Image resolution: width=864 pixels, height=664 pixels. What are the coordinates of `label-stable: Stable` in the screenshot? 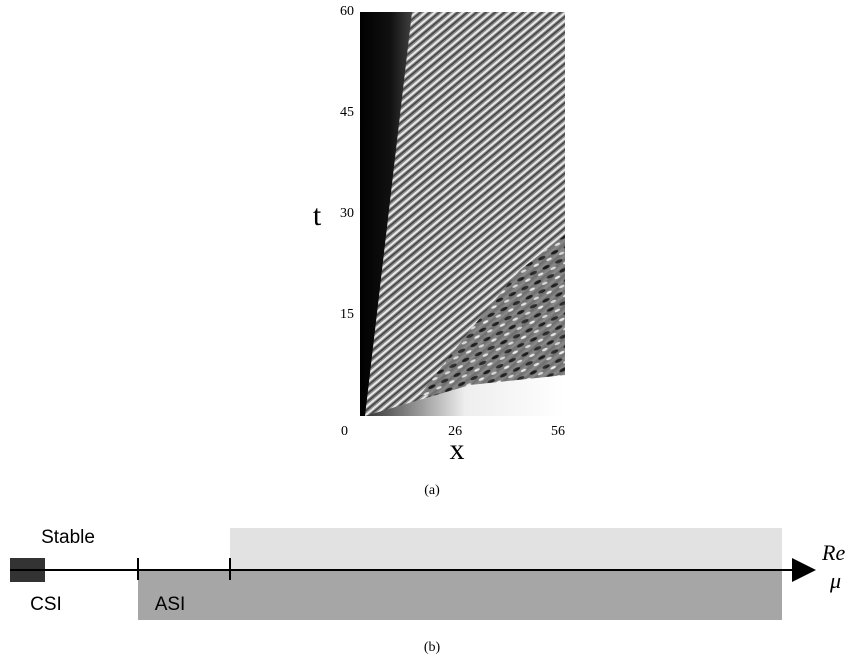 It's located at (68, 537).